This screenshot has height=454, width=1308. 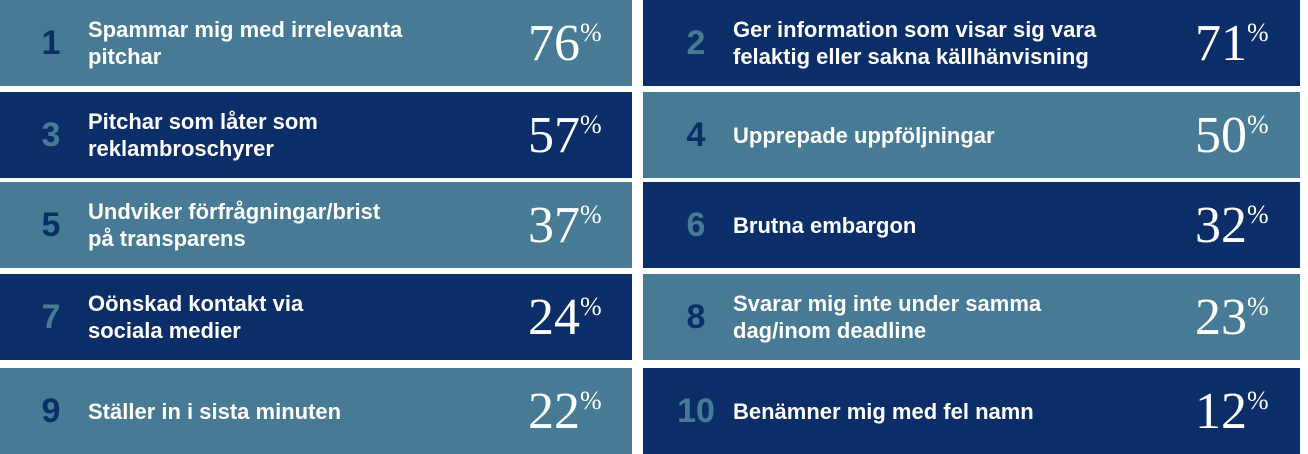 What do you see at coordinates (316, 317) in the screenshot?
I see `item-panel: 7 Oönskad kontakt via sociala medier 24%` at bounding box center [316, 317].